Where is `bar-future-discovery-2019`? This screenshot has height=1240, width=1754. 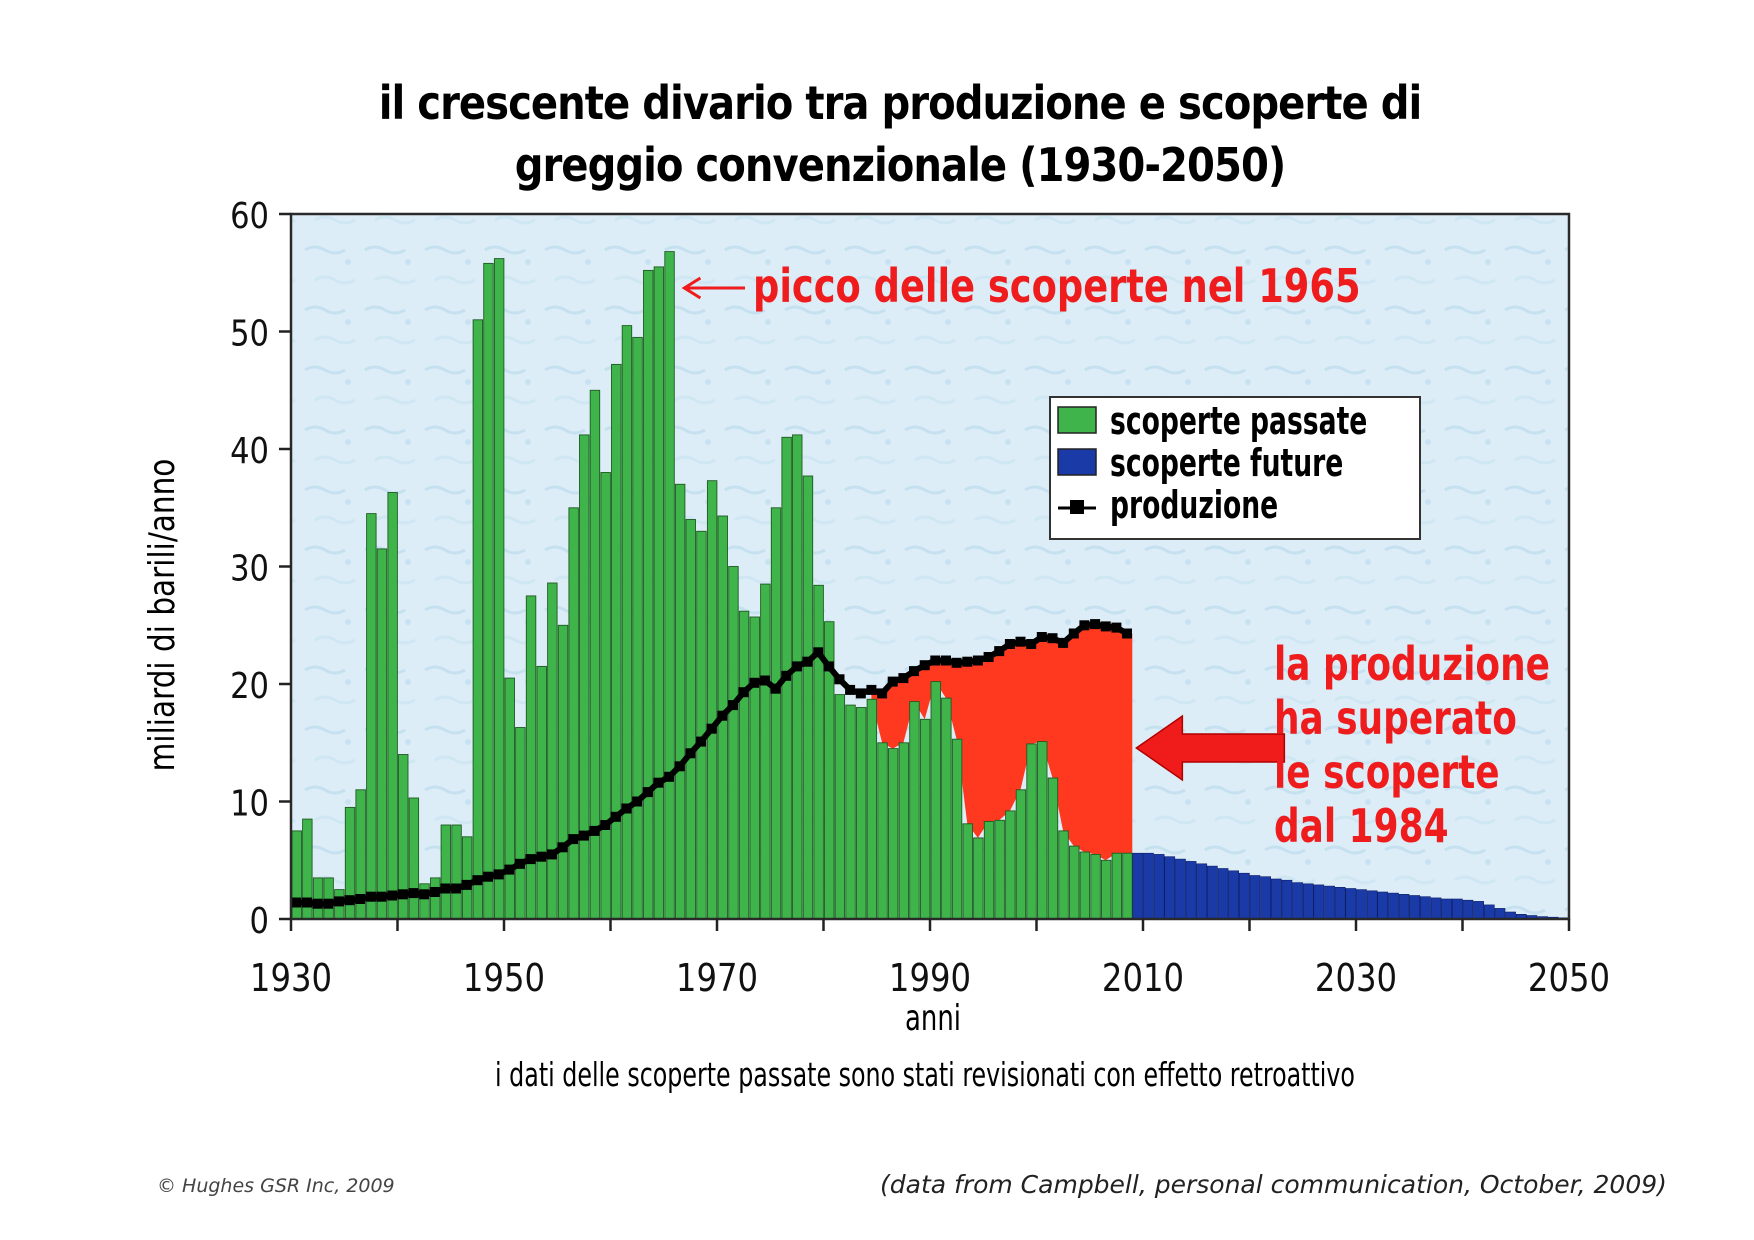
bar-future-discovery-2019 is located at coordinates (1244, 896).